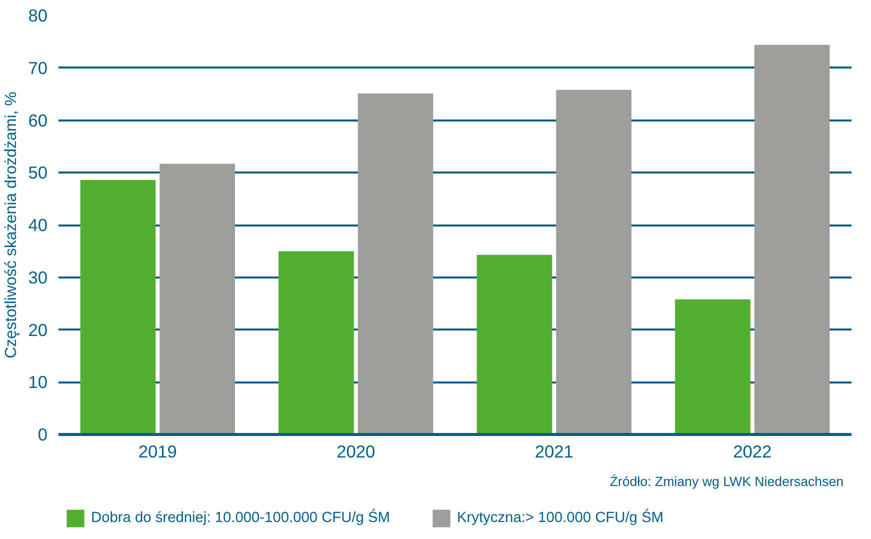 Image resolution: width=871 pixels, height=539 pixels. I want to click on y-tick-label: 70, so click(38, 68).